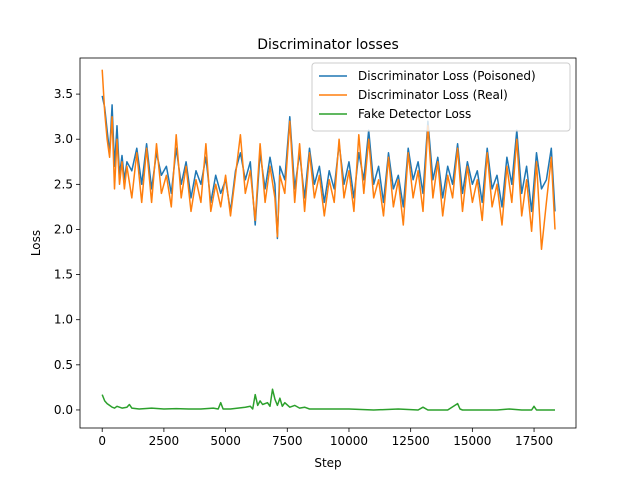 The height and width of the screenshot is (480, 640). I want to click on y-tick-label: 3.5, so click(63, 94).